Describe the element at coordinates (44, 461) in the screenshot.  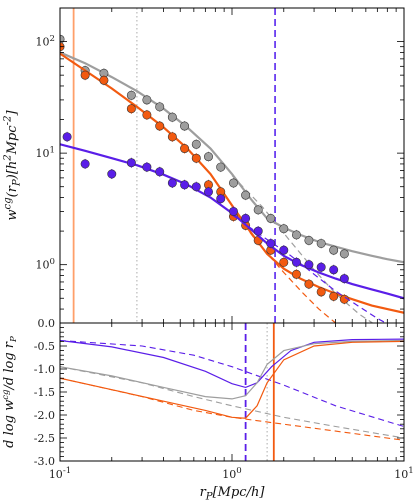
I see `bottom-ytick-label: -3.0` at that location.